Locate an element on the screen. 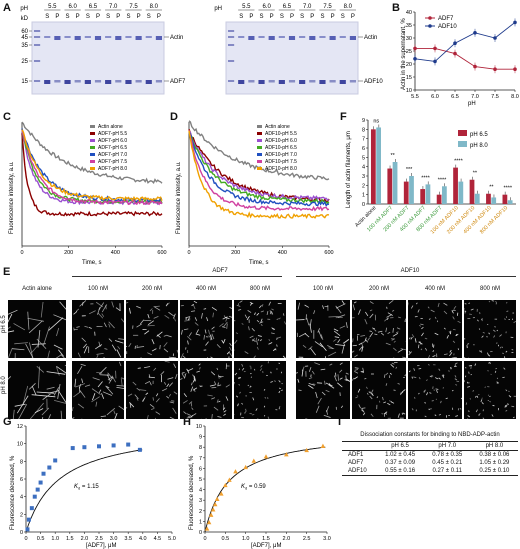 The image size is (520, 549). x-tick-label: 3.0 is located at coordinates (327, 539).